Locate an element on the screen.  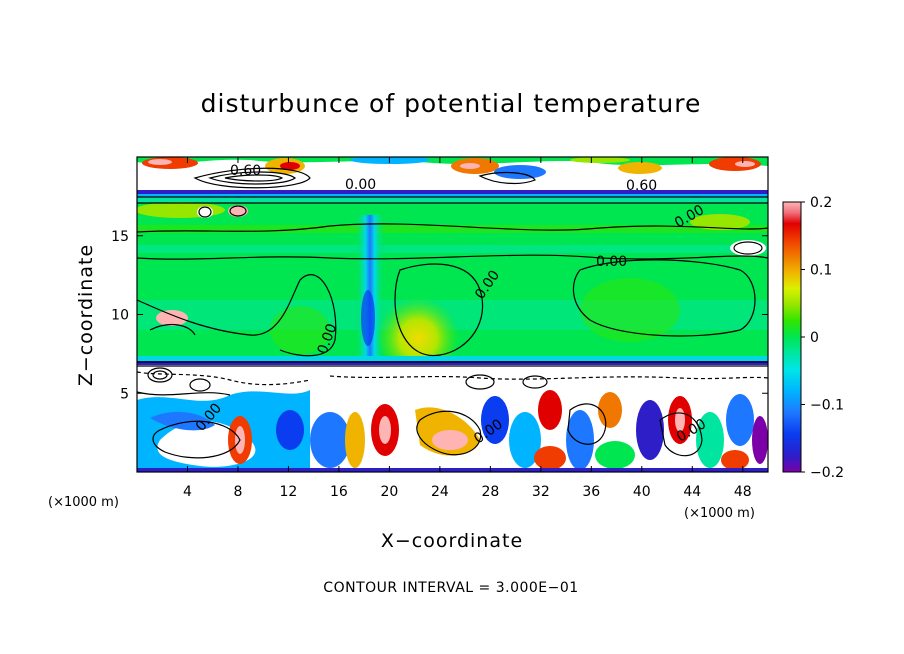
colorbar: 0.2 0.1 0 −0.1 −0.2 is located at coordinates (813, 338).